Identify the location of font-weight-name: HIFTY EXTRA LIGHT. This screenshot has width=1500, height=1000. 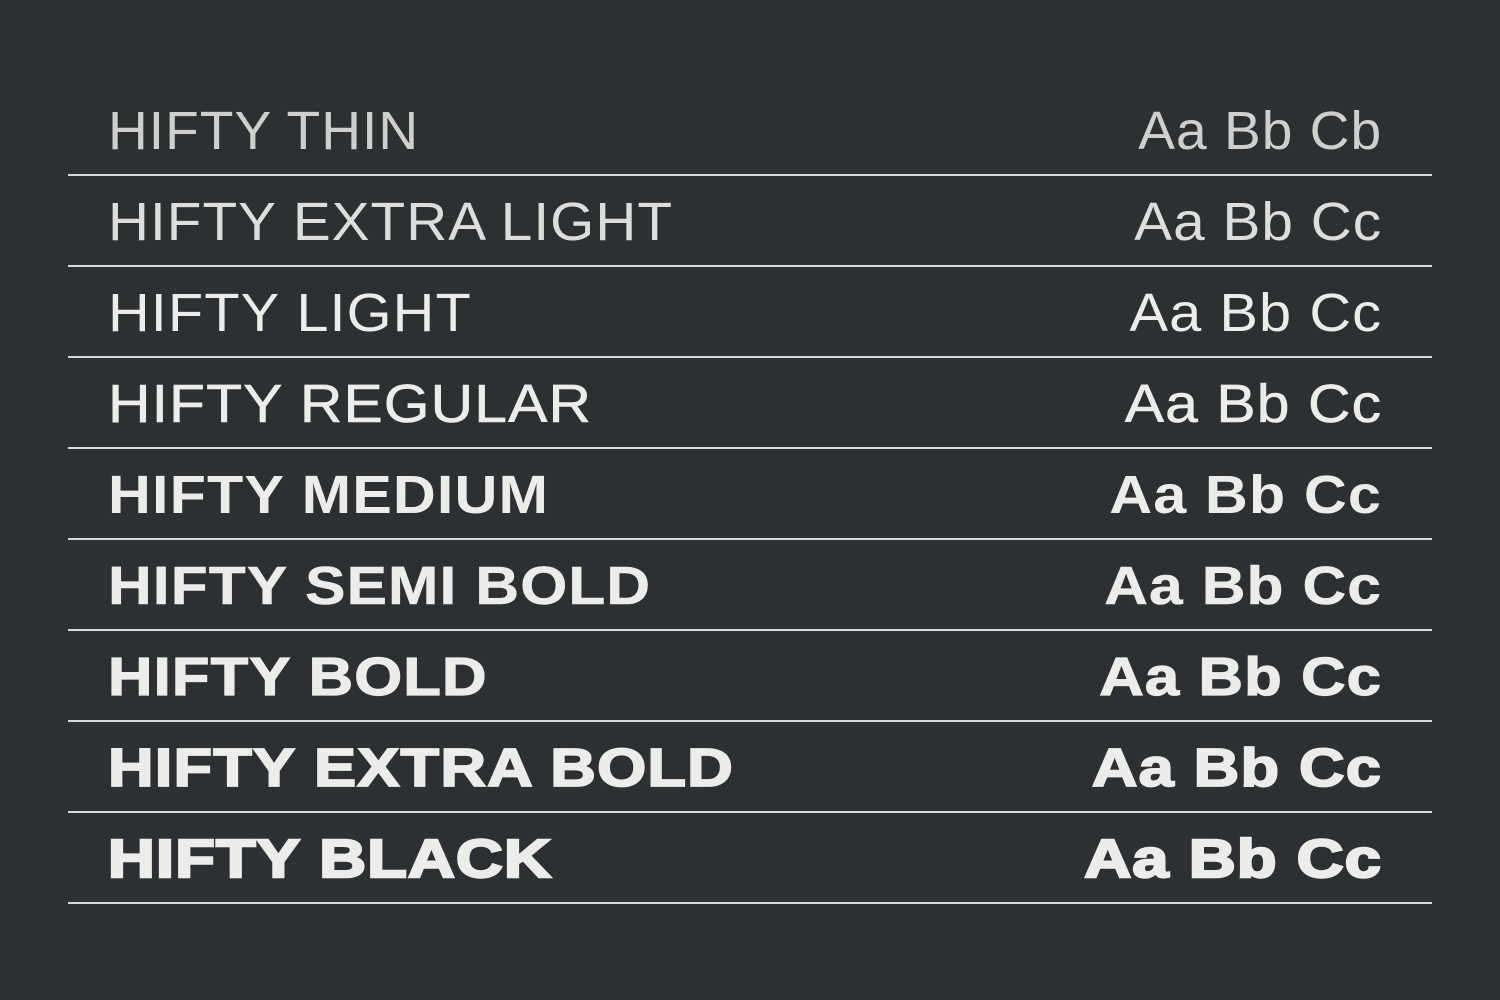
(391, 222).